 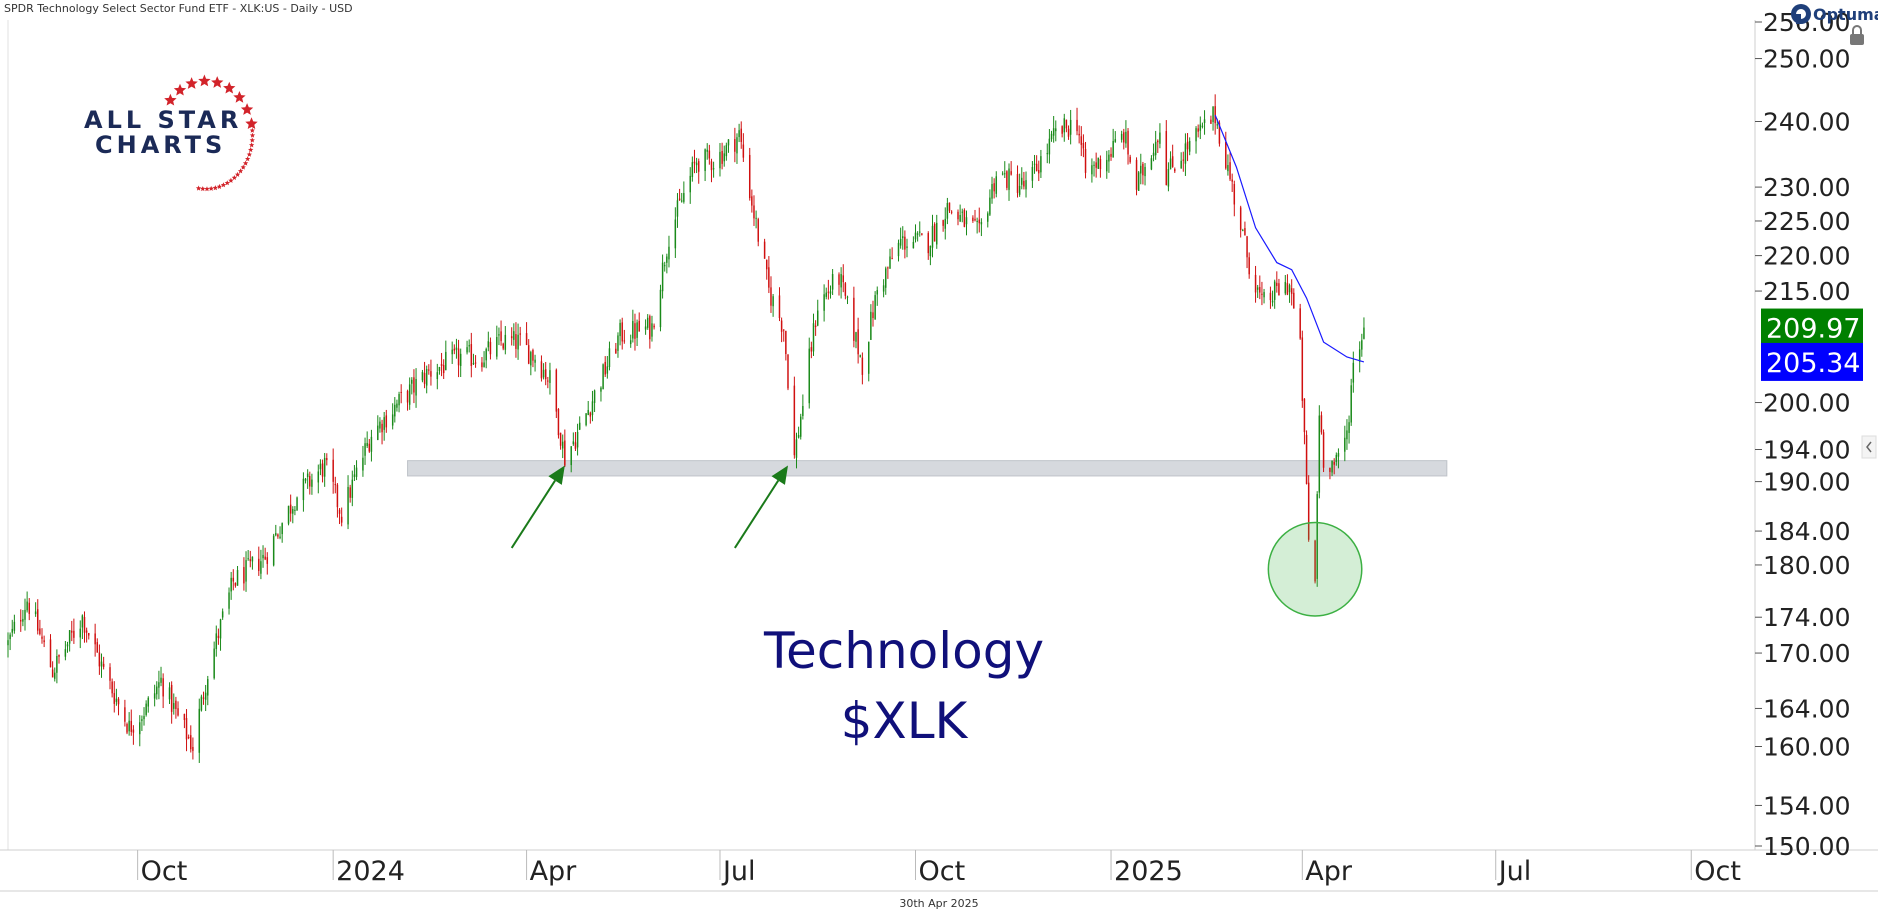 I want to click on x-tick-label: 2025, so click(x=1148, y=871).